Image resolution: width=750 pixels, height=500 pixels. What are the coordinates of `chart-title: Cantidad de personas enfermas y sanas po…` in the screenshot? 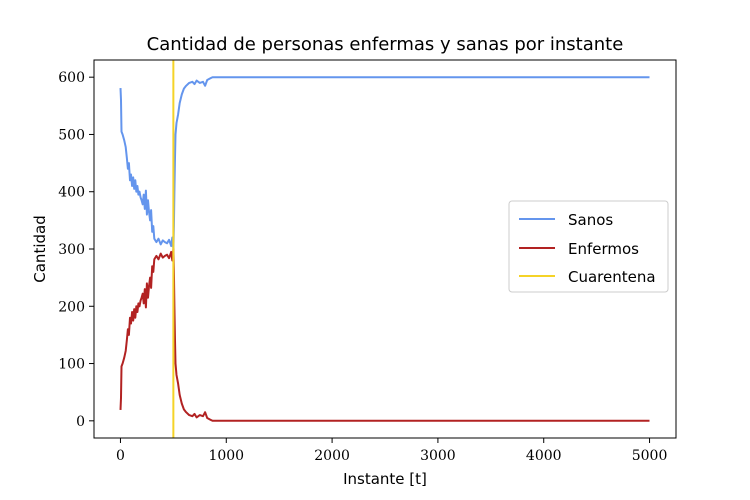 It's located at (385, 44).